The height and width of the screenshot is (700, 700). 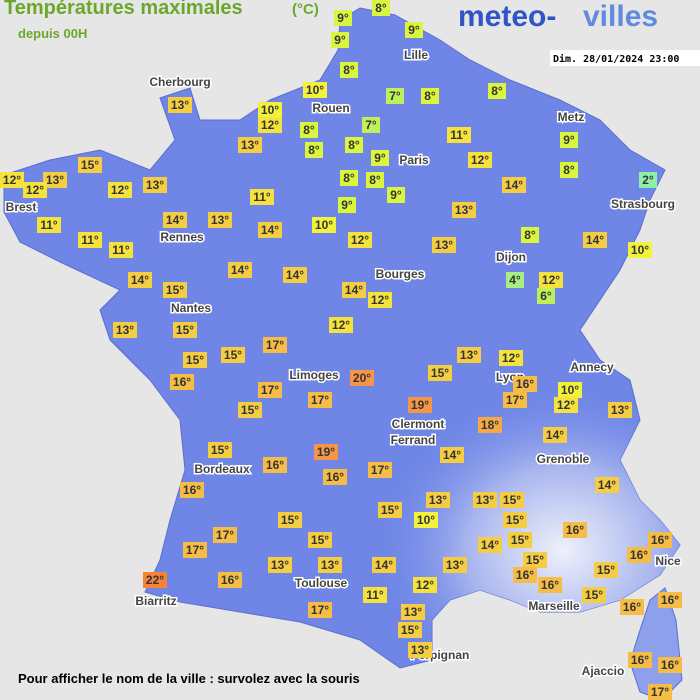 What do you see at coordinates (400, 274) in the screenshot?
I see `city-name: Bourges` at bounding box center [400, 274].